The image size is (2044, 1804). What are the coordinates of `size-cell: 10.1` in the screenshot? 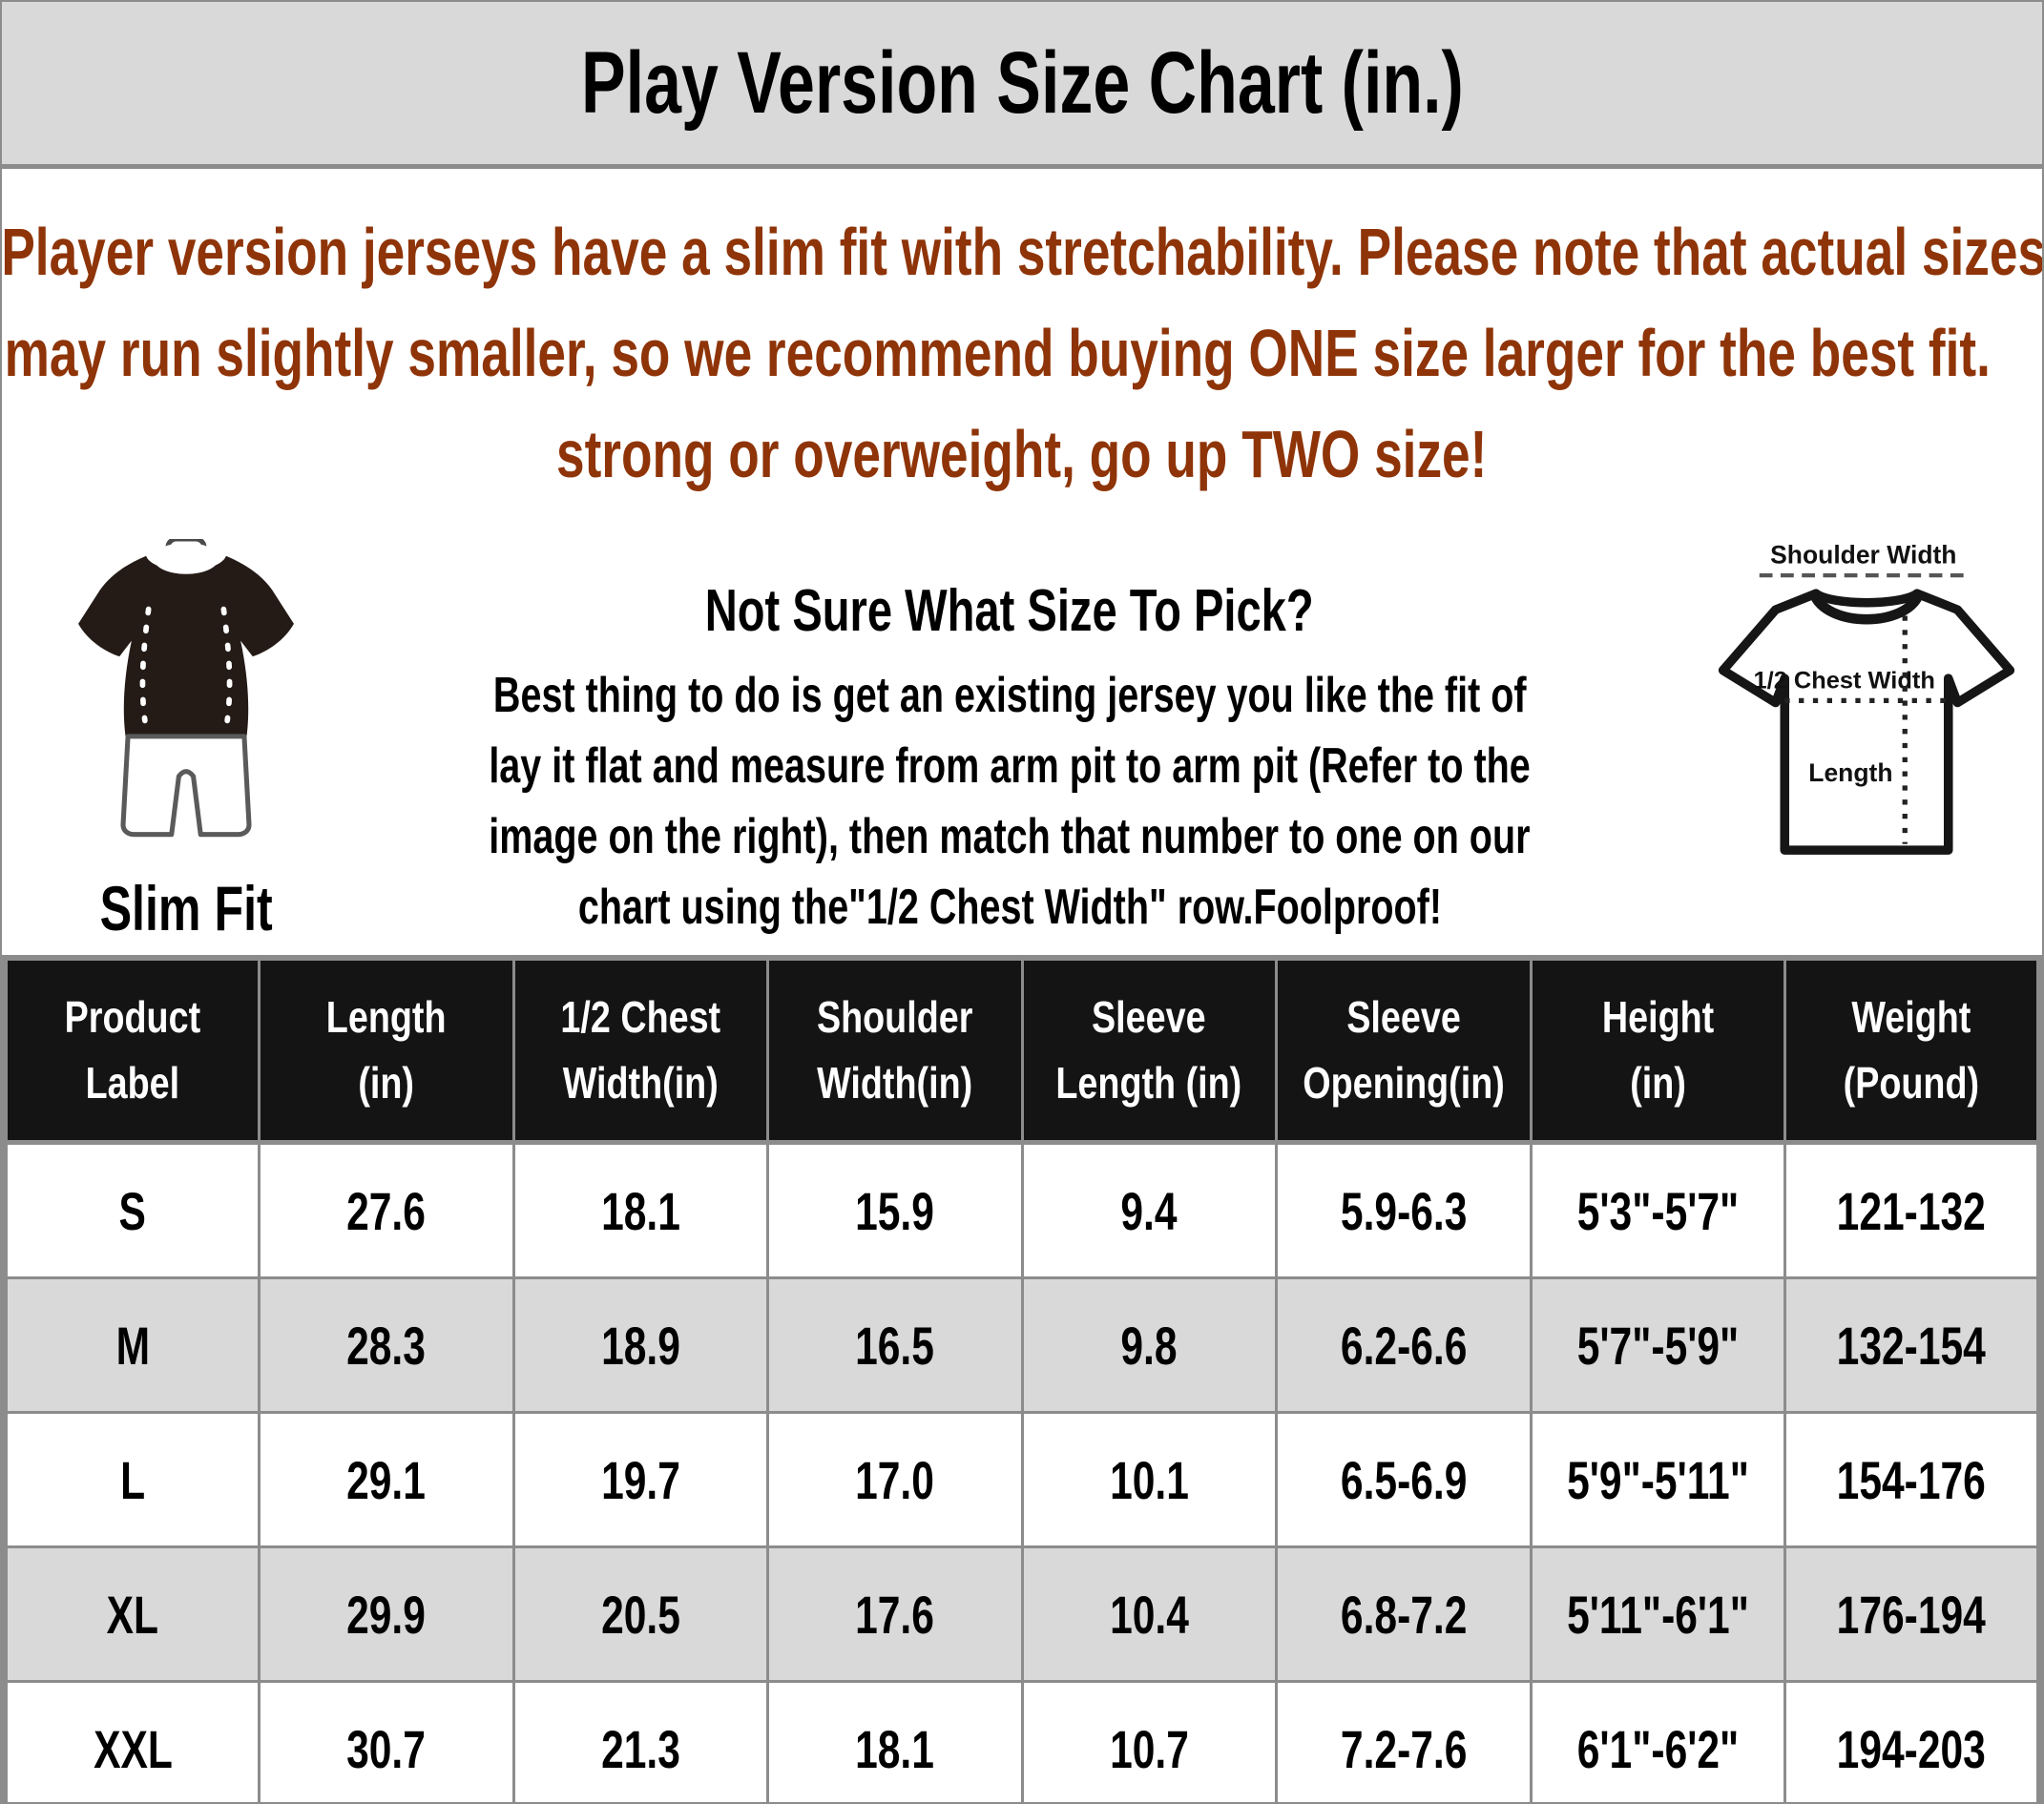 It's located at (1149, 1480).